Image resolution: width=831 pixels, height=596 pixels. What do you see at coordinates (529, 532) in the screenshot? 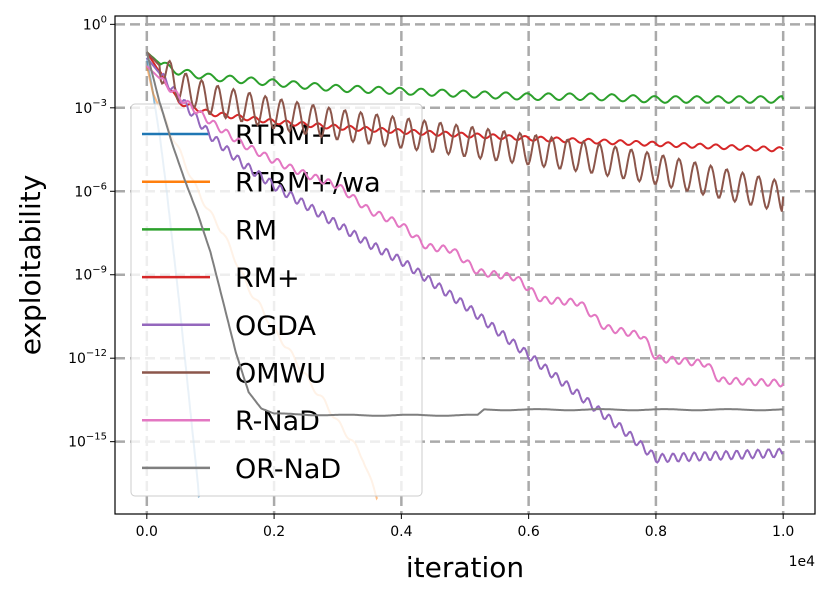
I see `x-tick-label: 0.6` at bounding box center [529, 532].